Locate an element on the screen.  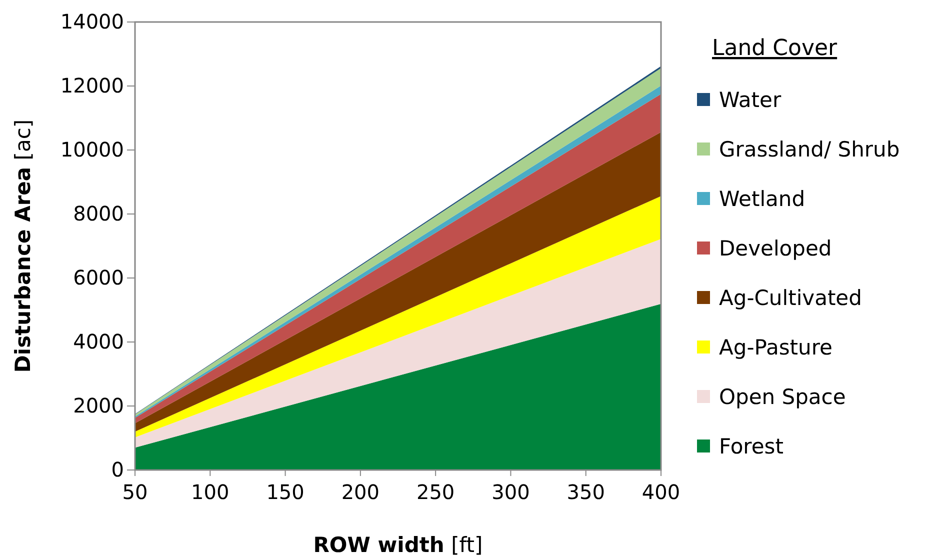
legend-label: Developed is located at coordinates (775, 248).